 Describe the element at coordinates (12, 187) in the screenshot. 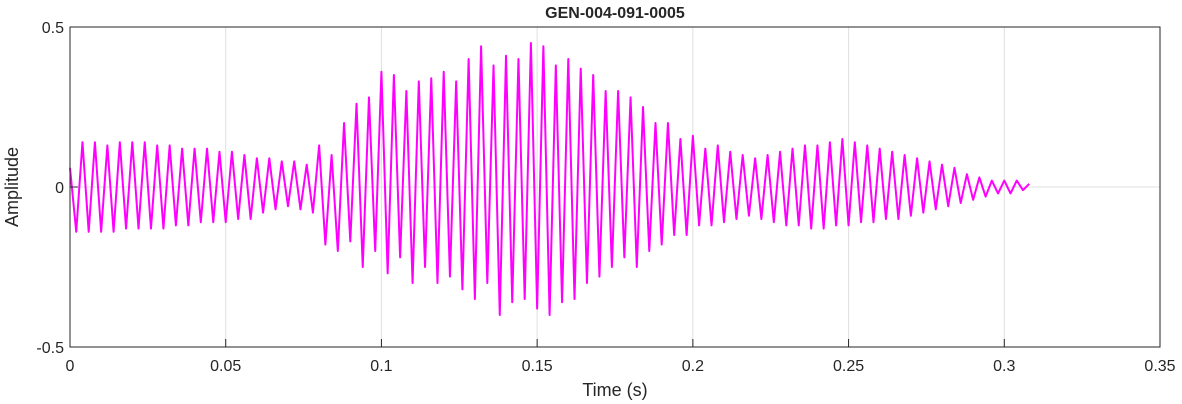

I see `y-axis-label: Amplitude` at that location.